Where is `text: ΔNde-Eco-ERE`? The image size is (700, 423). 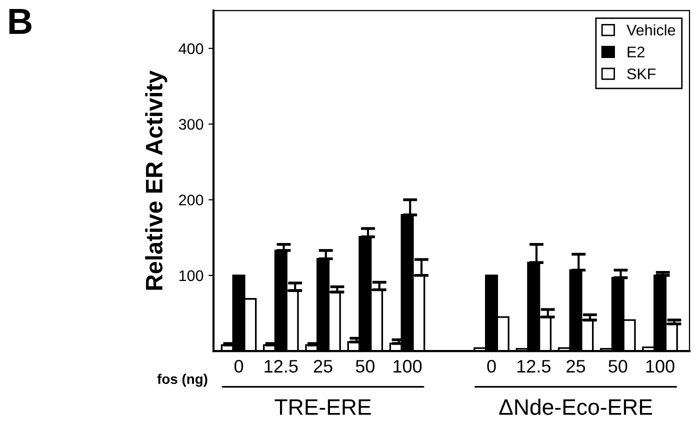
text: ΔNde-Eco-ERE is located at coordinates (575, 406).